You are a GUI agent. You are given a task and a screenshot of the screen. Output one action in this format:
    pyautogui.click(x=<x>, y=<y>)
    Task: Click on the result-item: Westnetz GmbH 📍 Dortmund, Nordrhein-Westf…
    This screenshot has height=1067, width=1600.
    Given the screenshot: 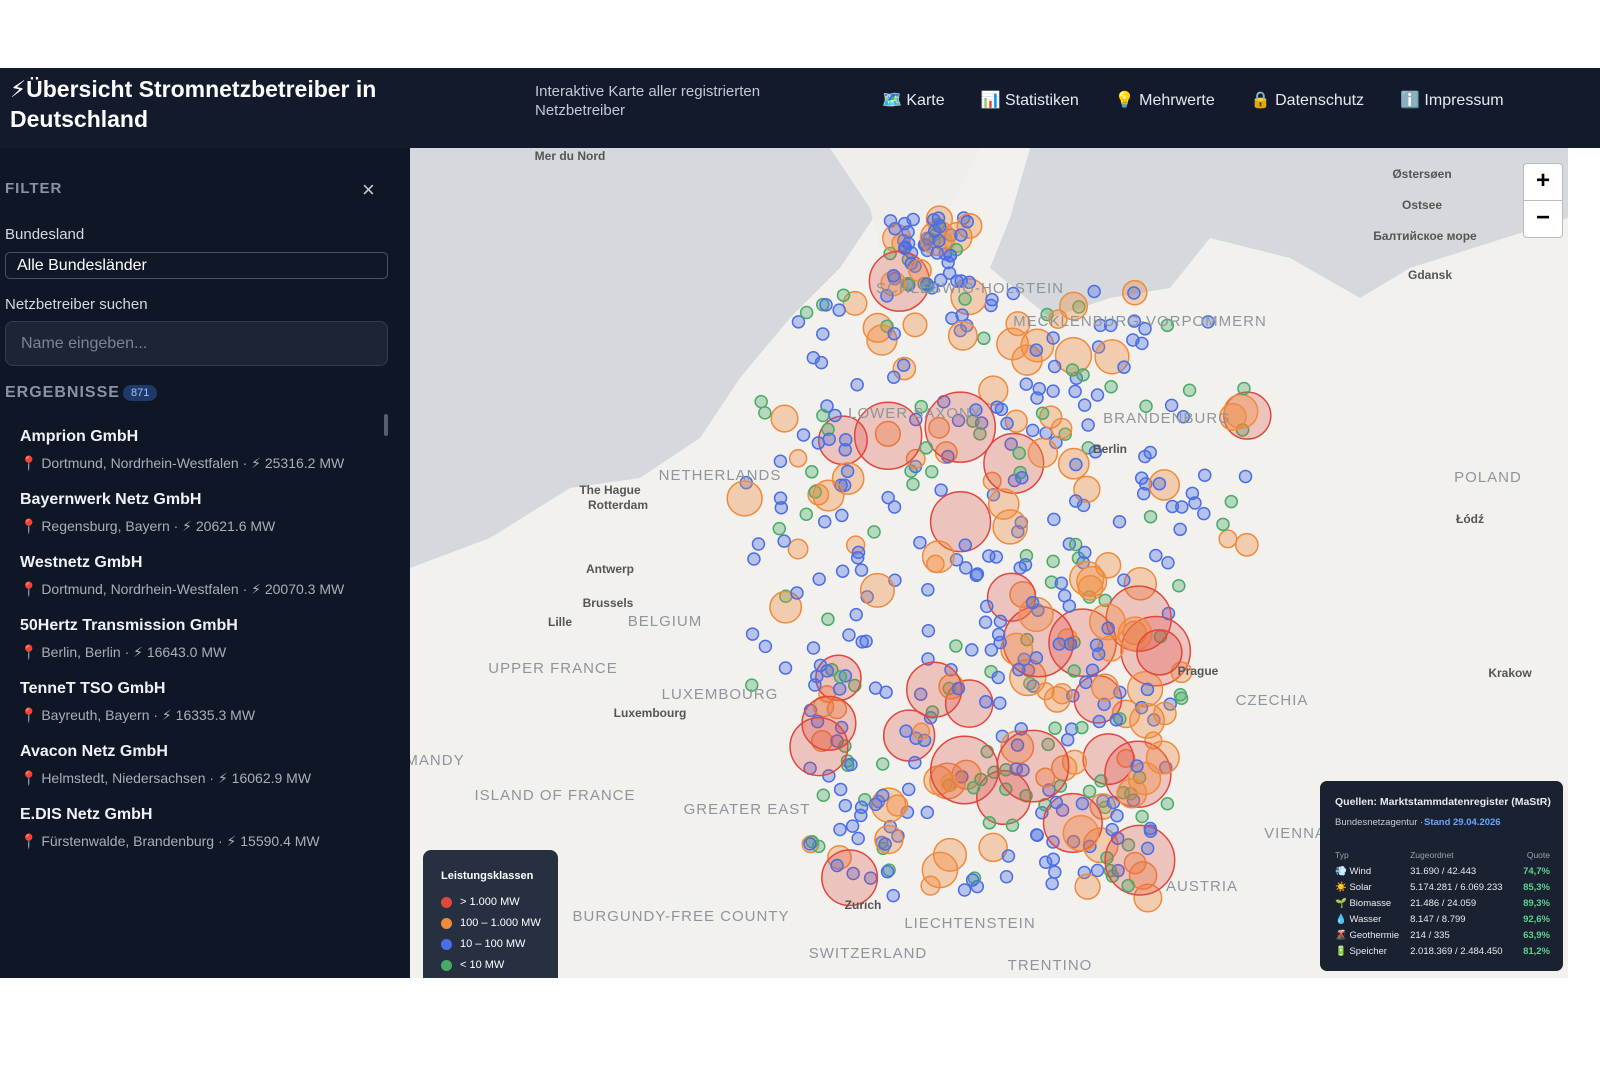 What is the action you would take?
    pyautogui.click(x=190, y=577)
    